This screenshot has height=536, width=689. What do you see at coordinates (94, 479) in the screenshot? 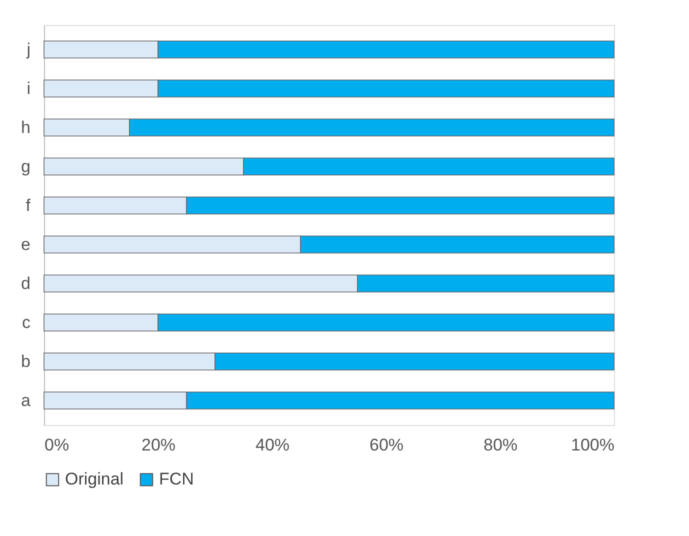
I see `legend-label: Original` at bounding box center [94, 479].